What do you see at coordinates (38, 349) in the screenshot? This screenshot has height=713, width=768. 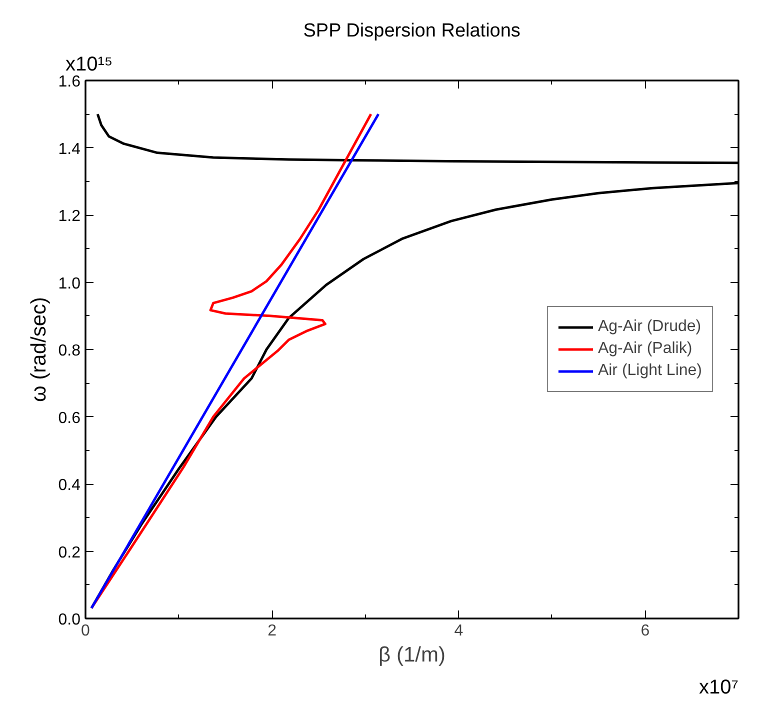 I see `y-axis-title: ω (rad/sec)` at bounding box center [38, 349].